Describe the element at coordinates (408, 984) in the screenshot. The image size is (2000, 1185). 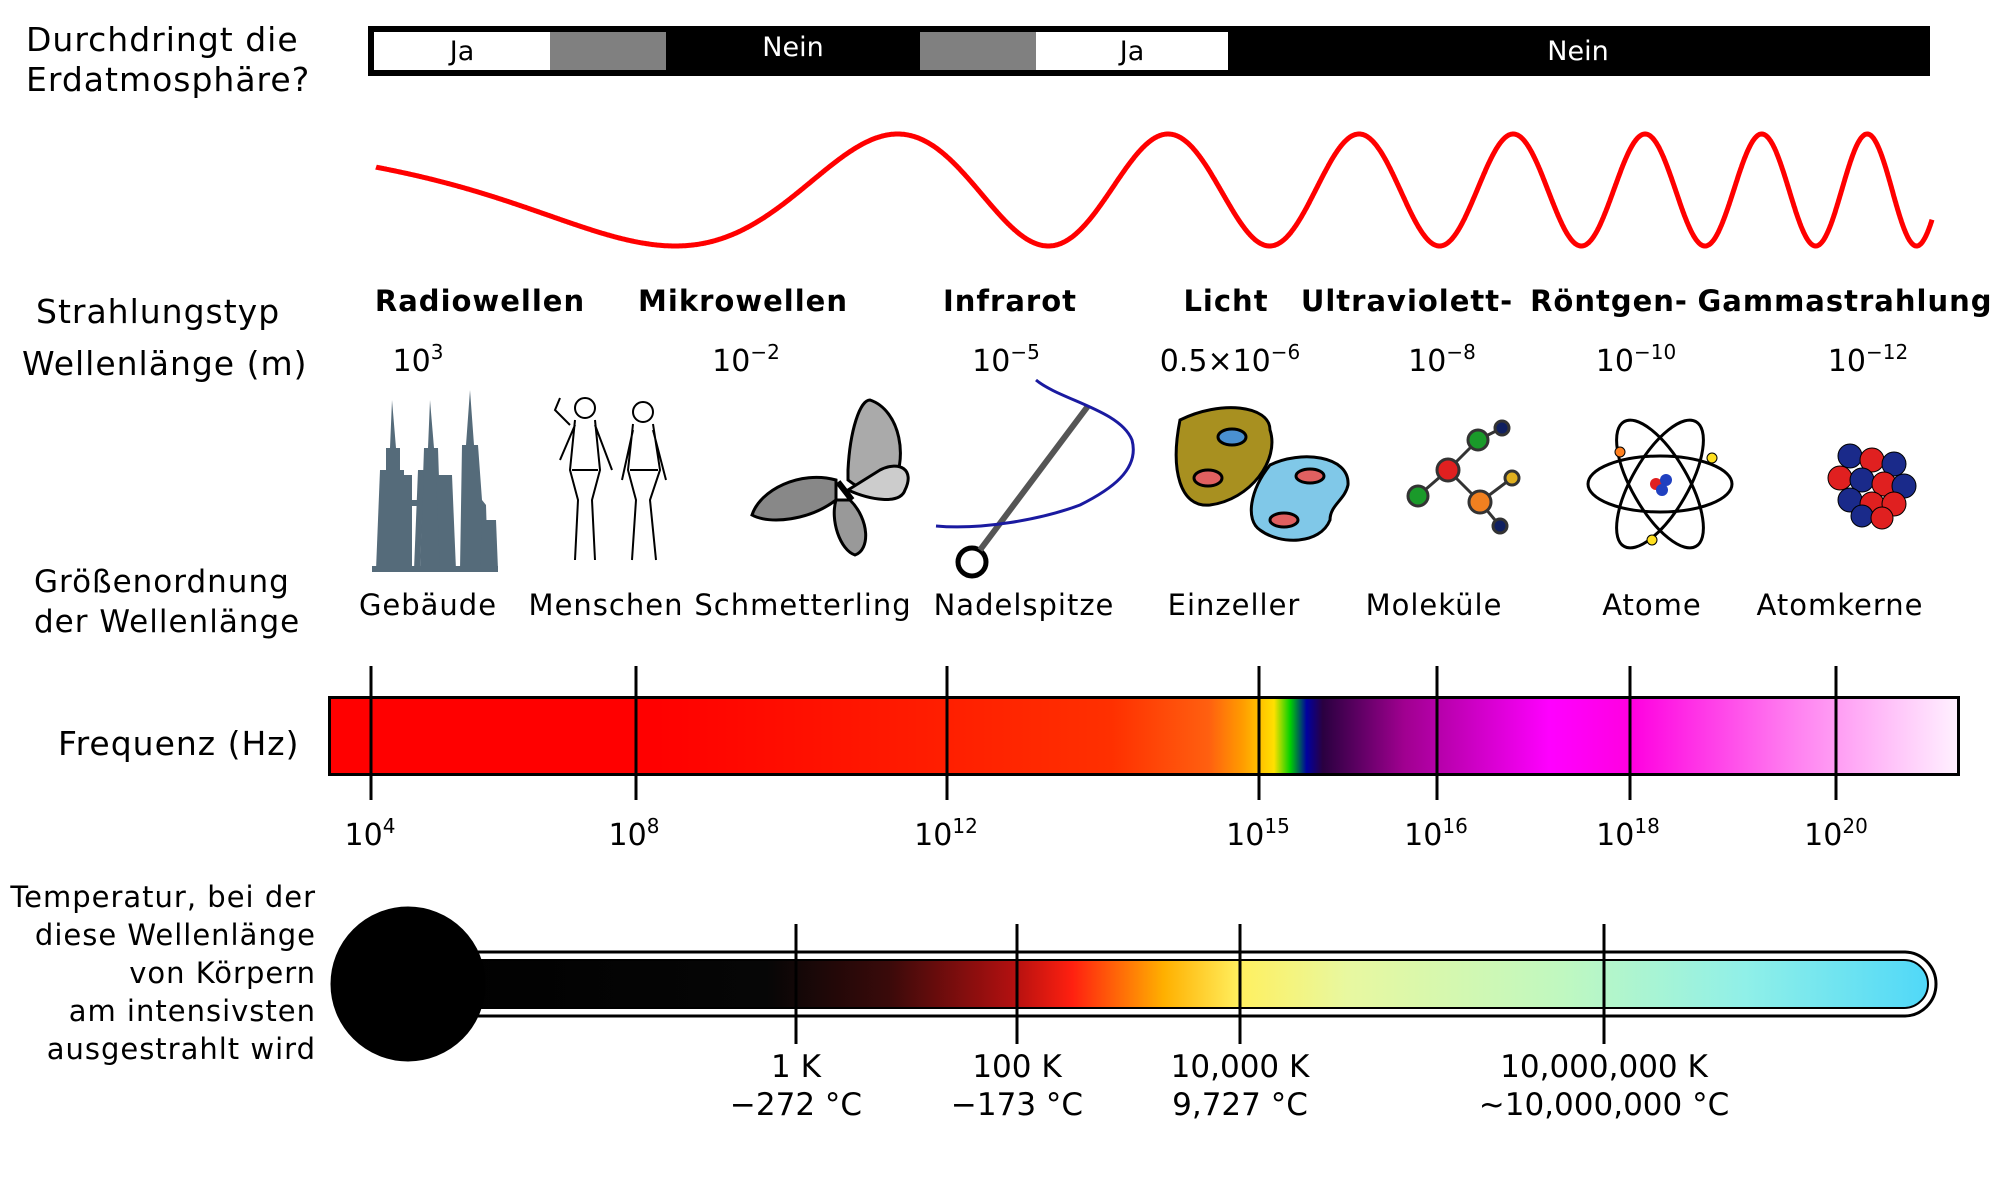
I see `thermometer-bulb` at that location.